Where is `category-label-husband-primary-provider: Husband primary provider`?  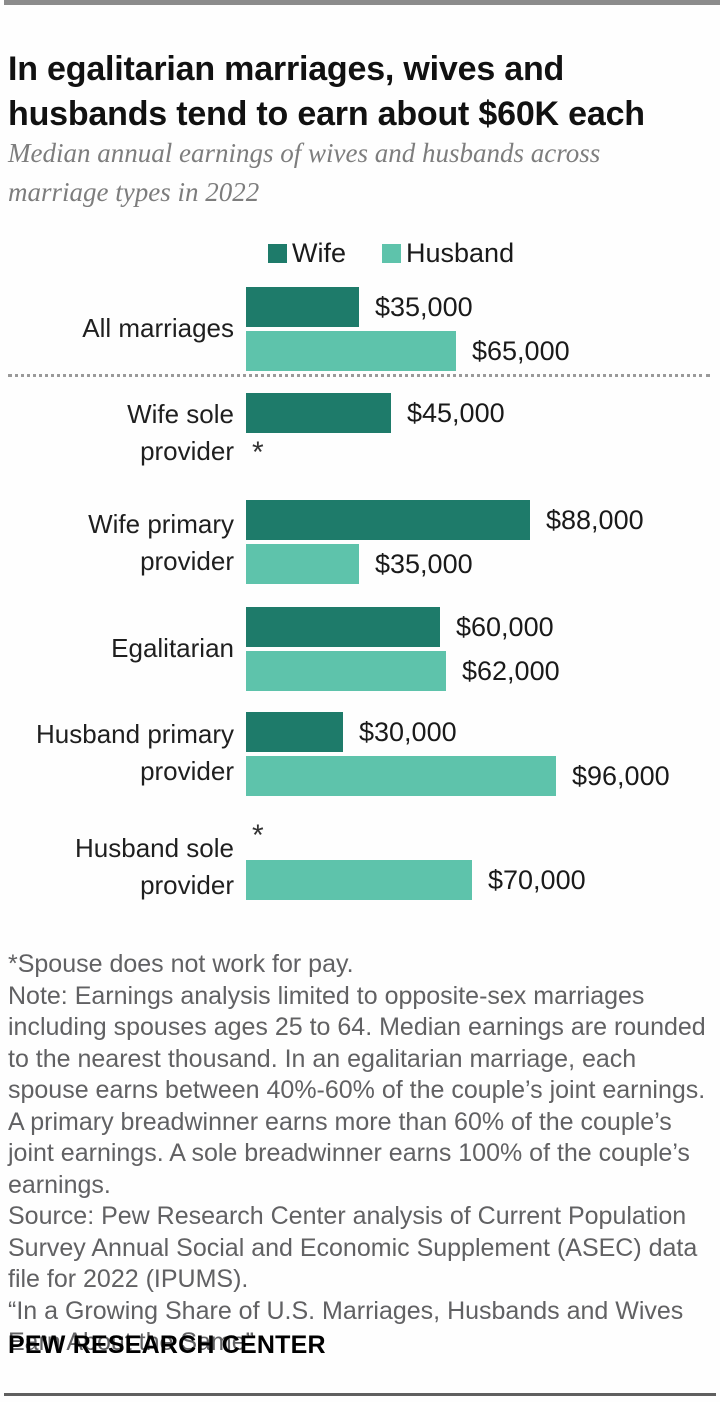
category-label-husband-primary-provider: Husband primary provider is located at coordinates (117, 753).